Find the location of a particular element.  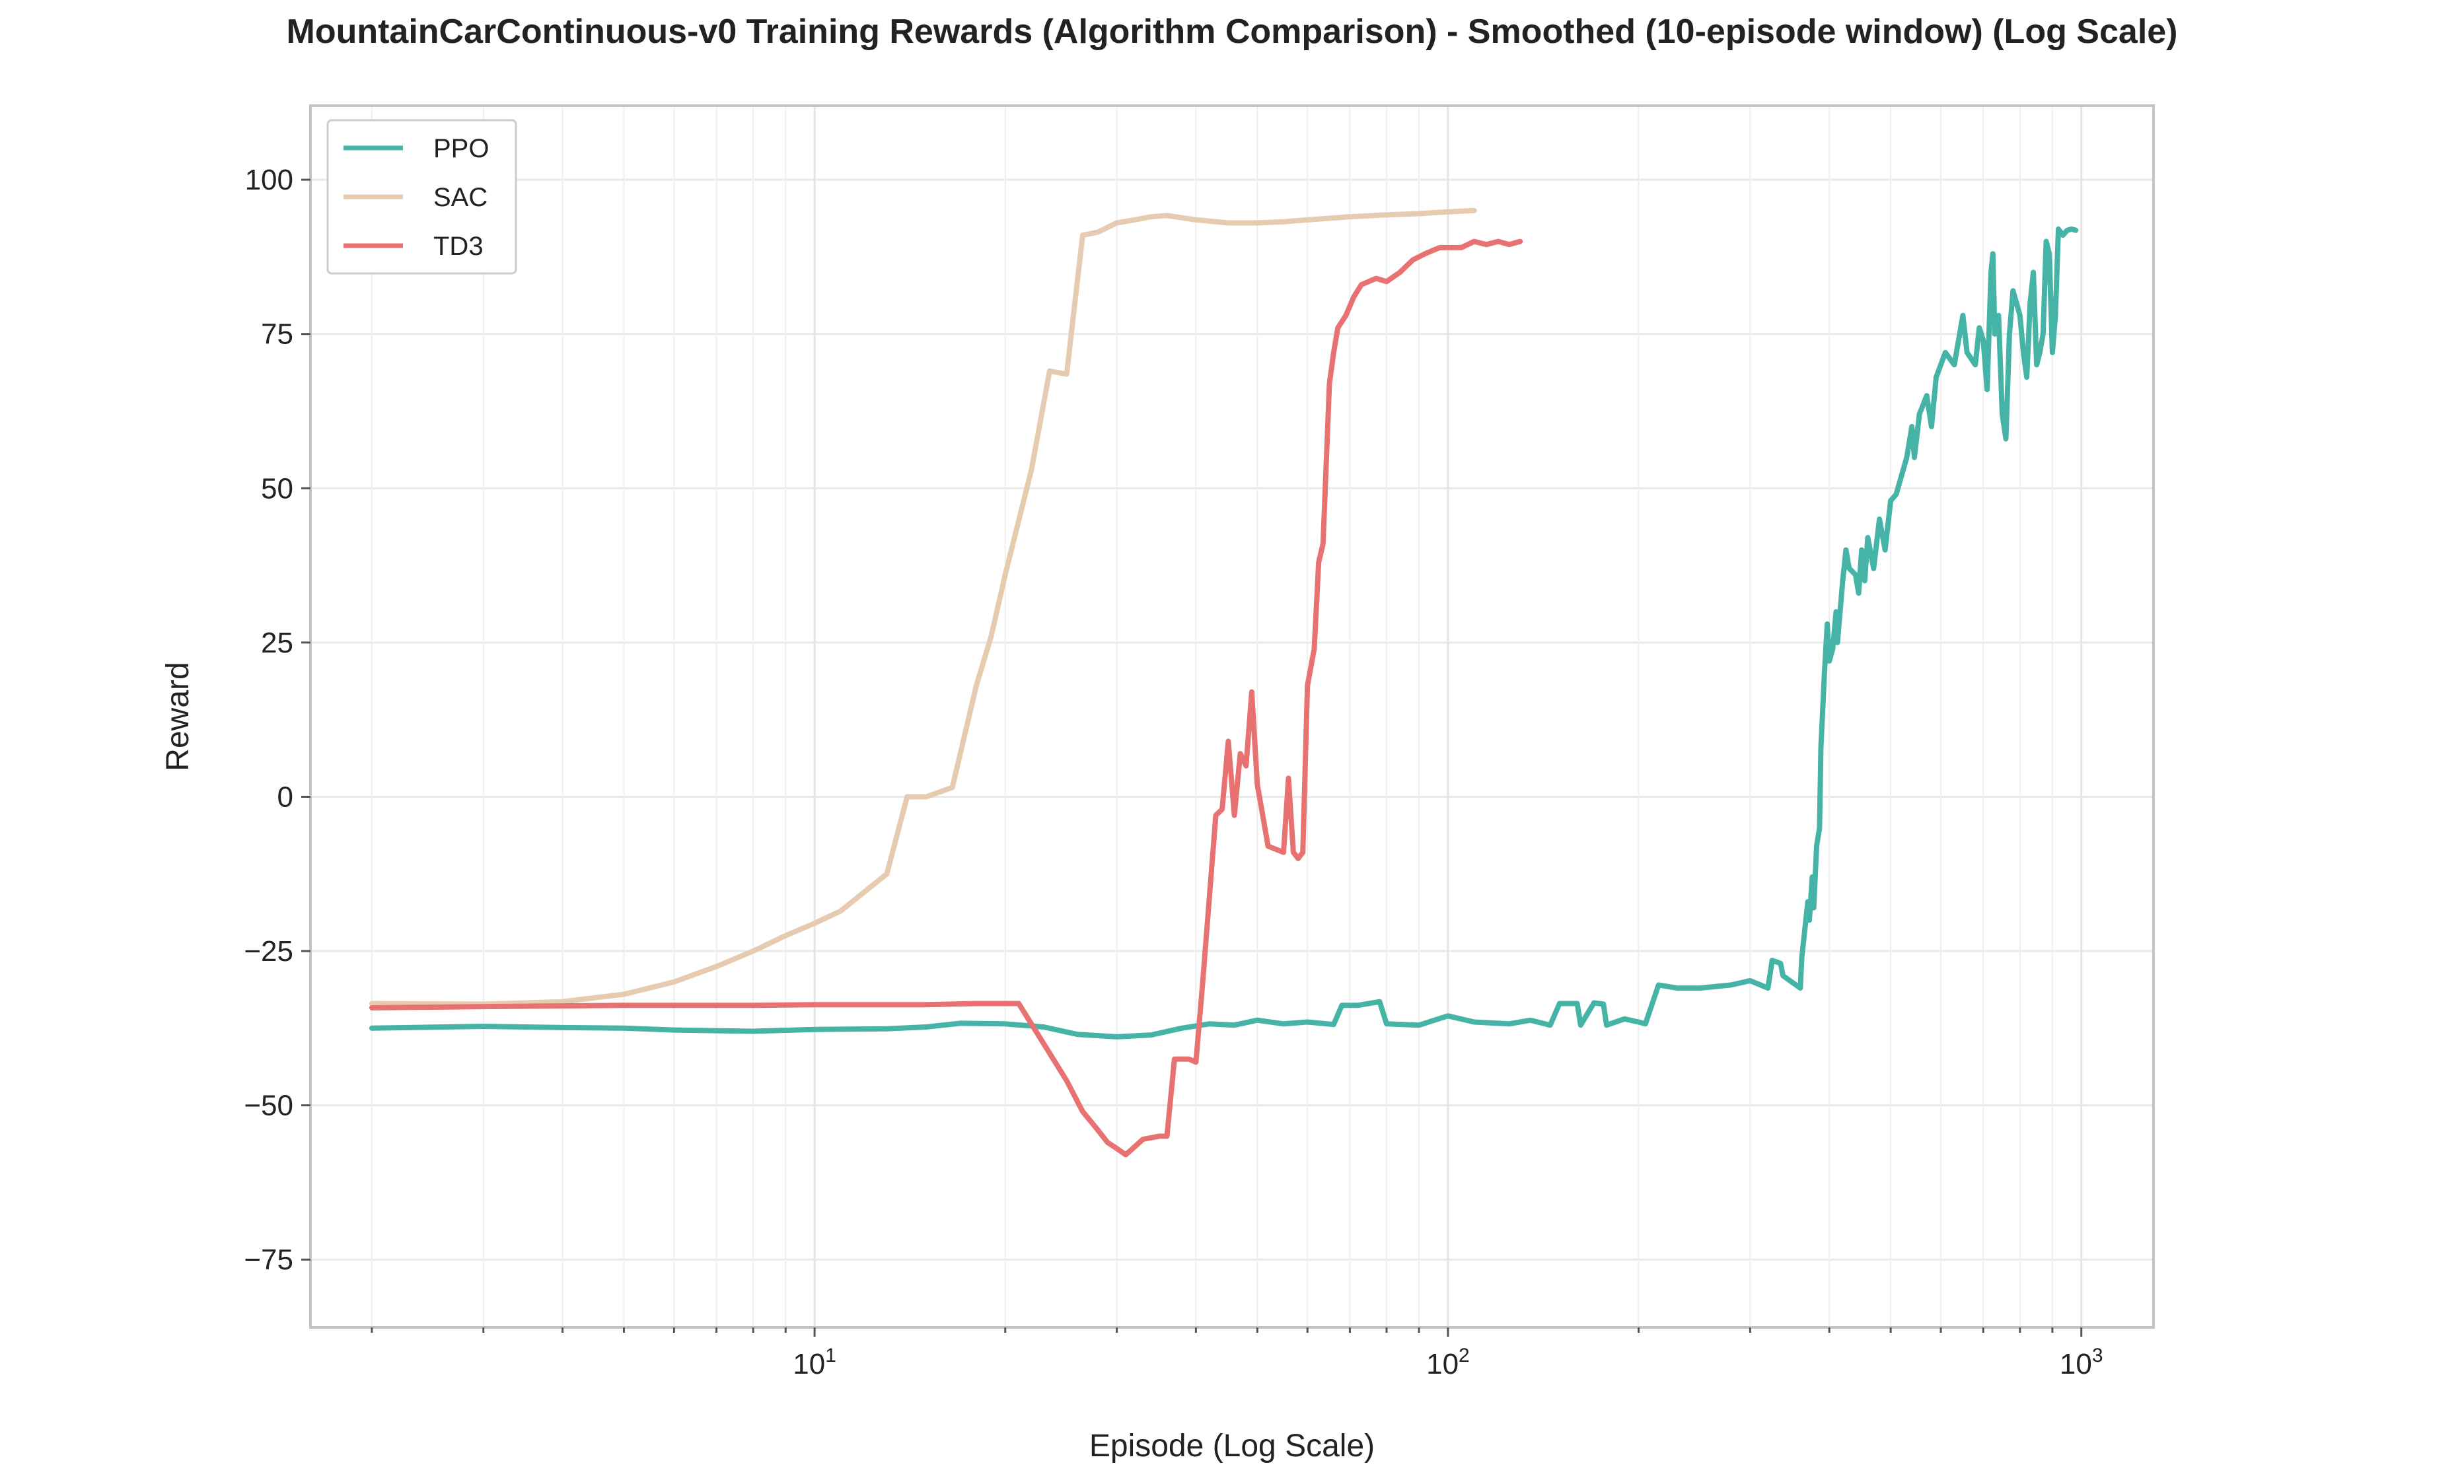

legend-label-sac: SAC is located at coordinates (460, 197).